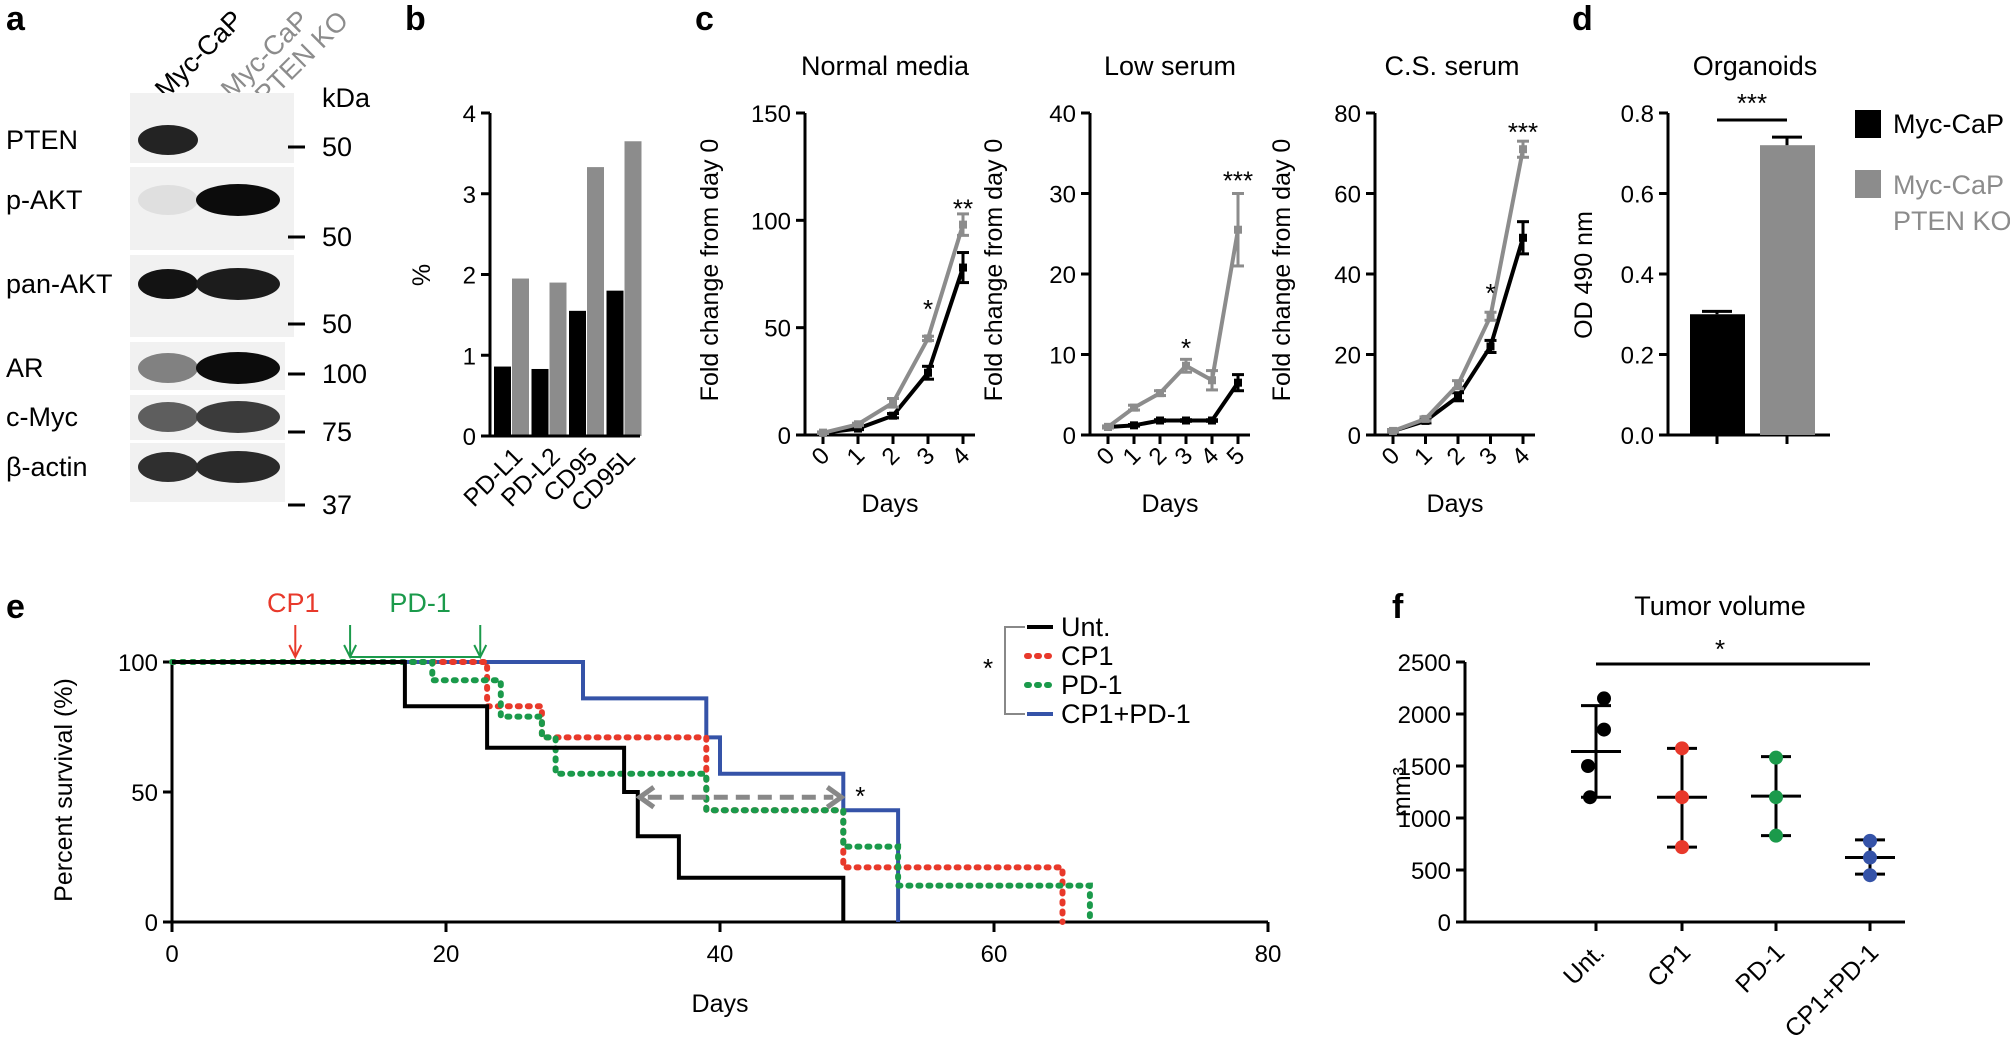 The height and width of the screenshot is (1050, 2010). I want to click on y-tick-label: 0.8, so click(1637, 114).